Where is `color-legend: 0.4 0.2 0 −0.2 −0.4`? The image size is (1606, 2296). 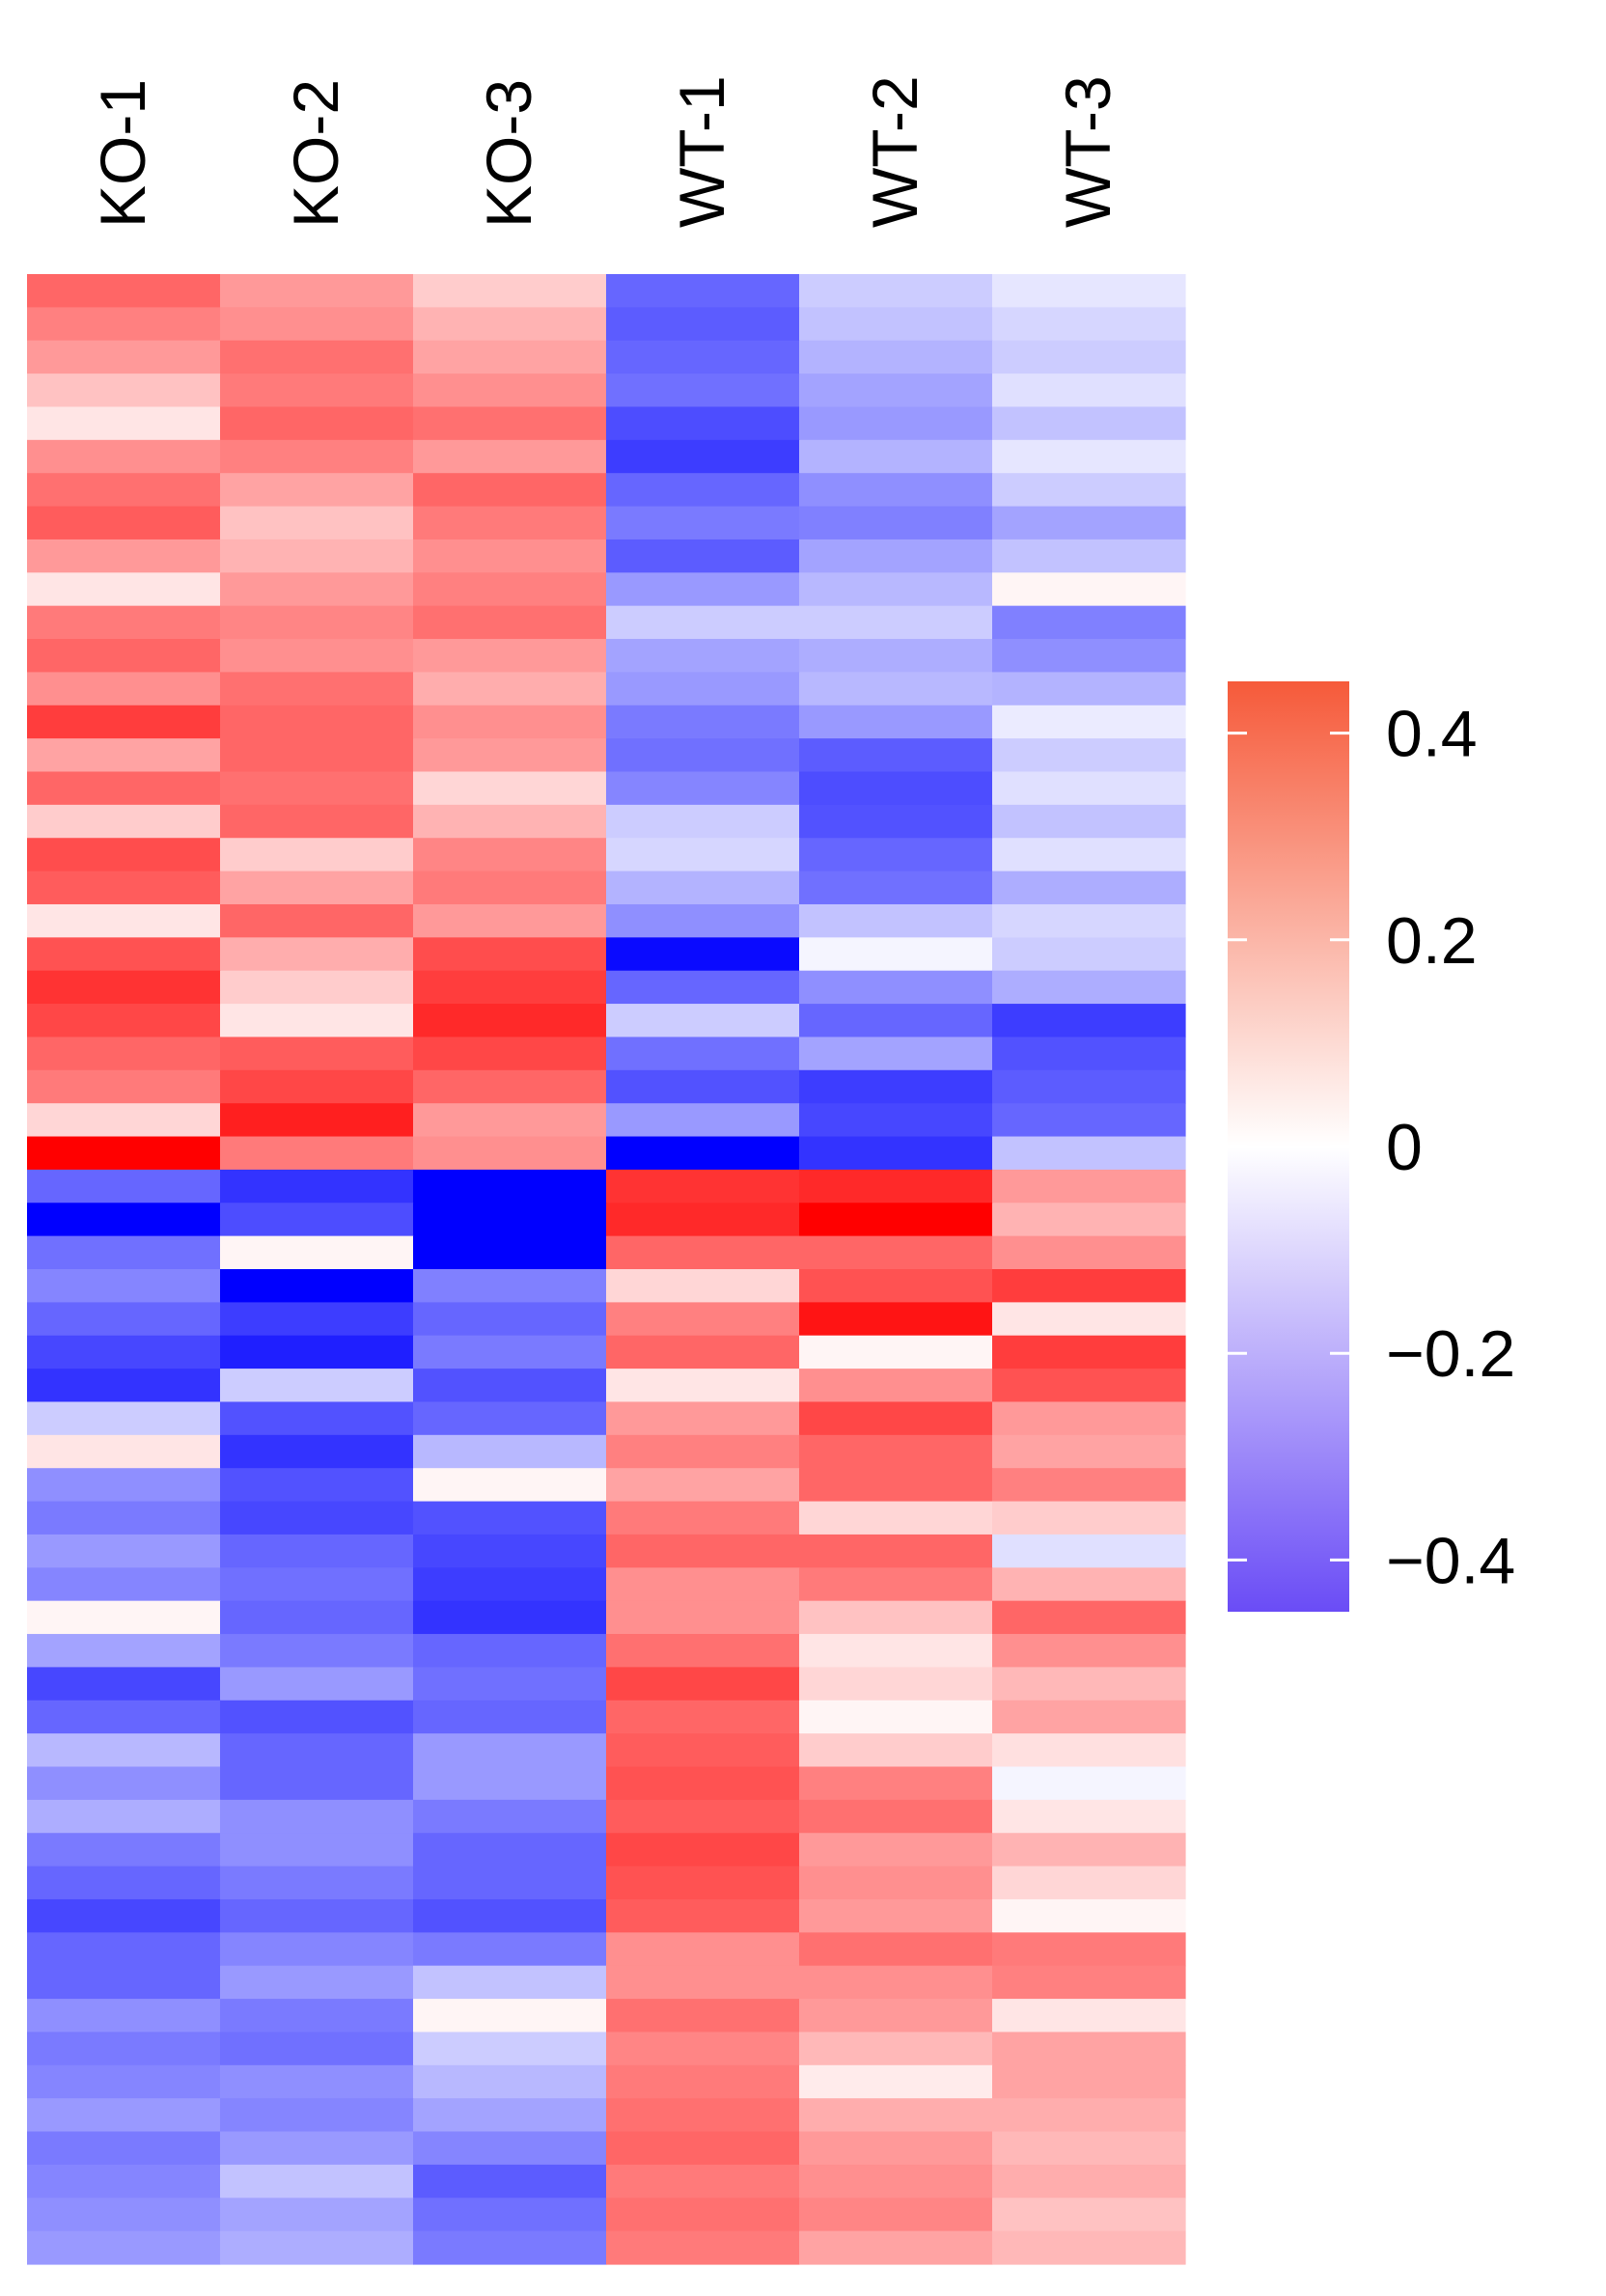 color-legend: 0.4 0.2 0 −0.2 −0.4 is located at coordinates (1371, 1146).